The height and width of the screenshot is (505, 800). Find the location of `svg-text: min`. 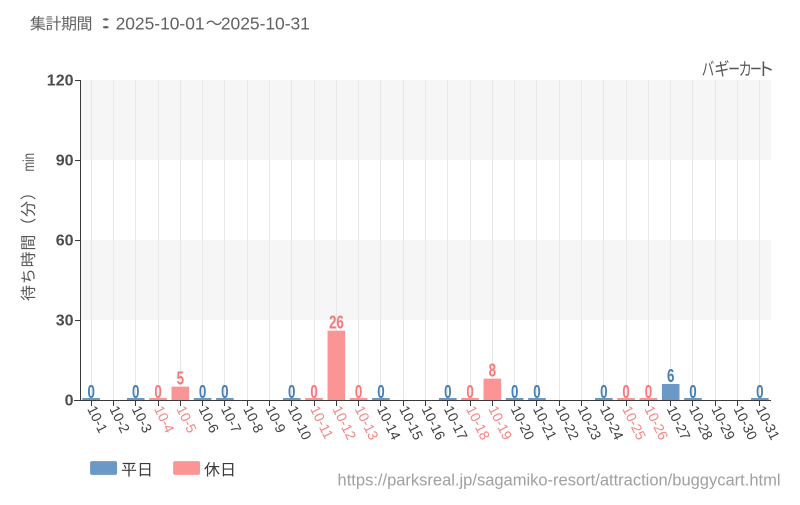

svg-text: min is located at coordinates (28, 162).